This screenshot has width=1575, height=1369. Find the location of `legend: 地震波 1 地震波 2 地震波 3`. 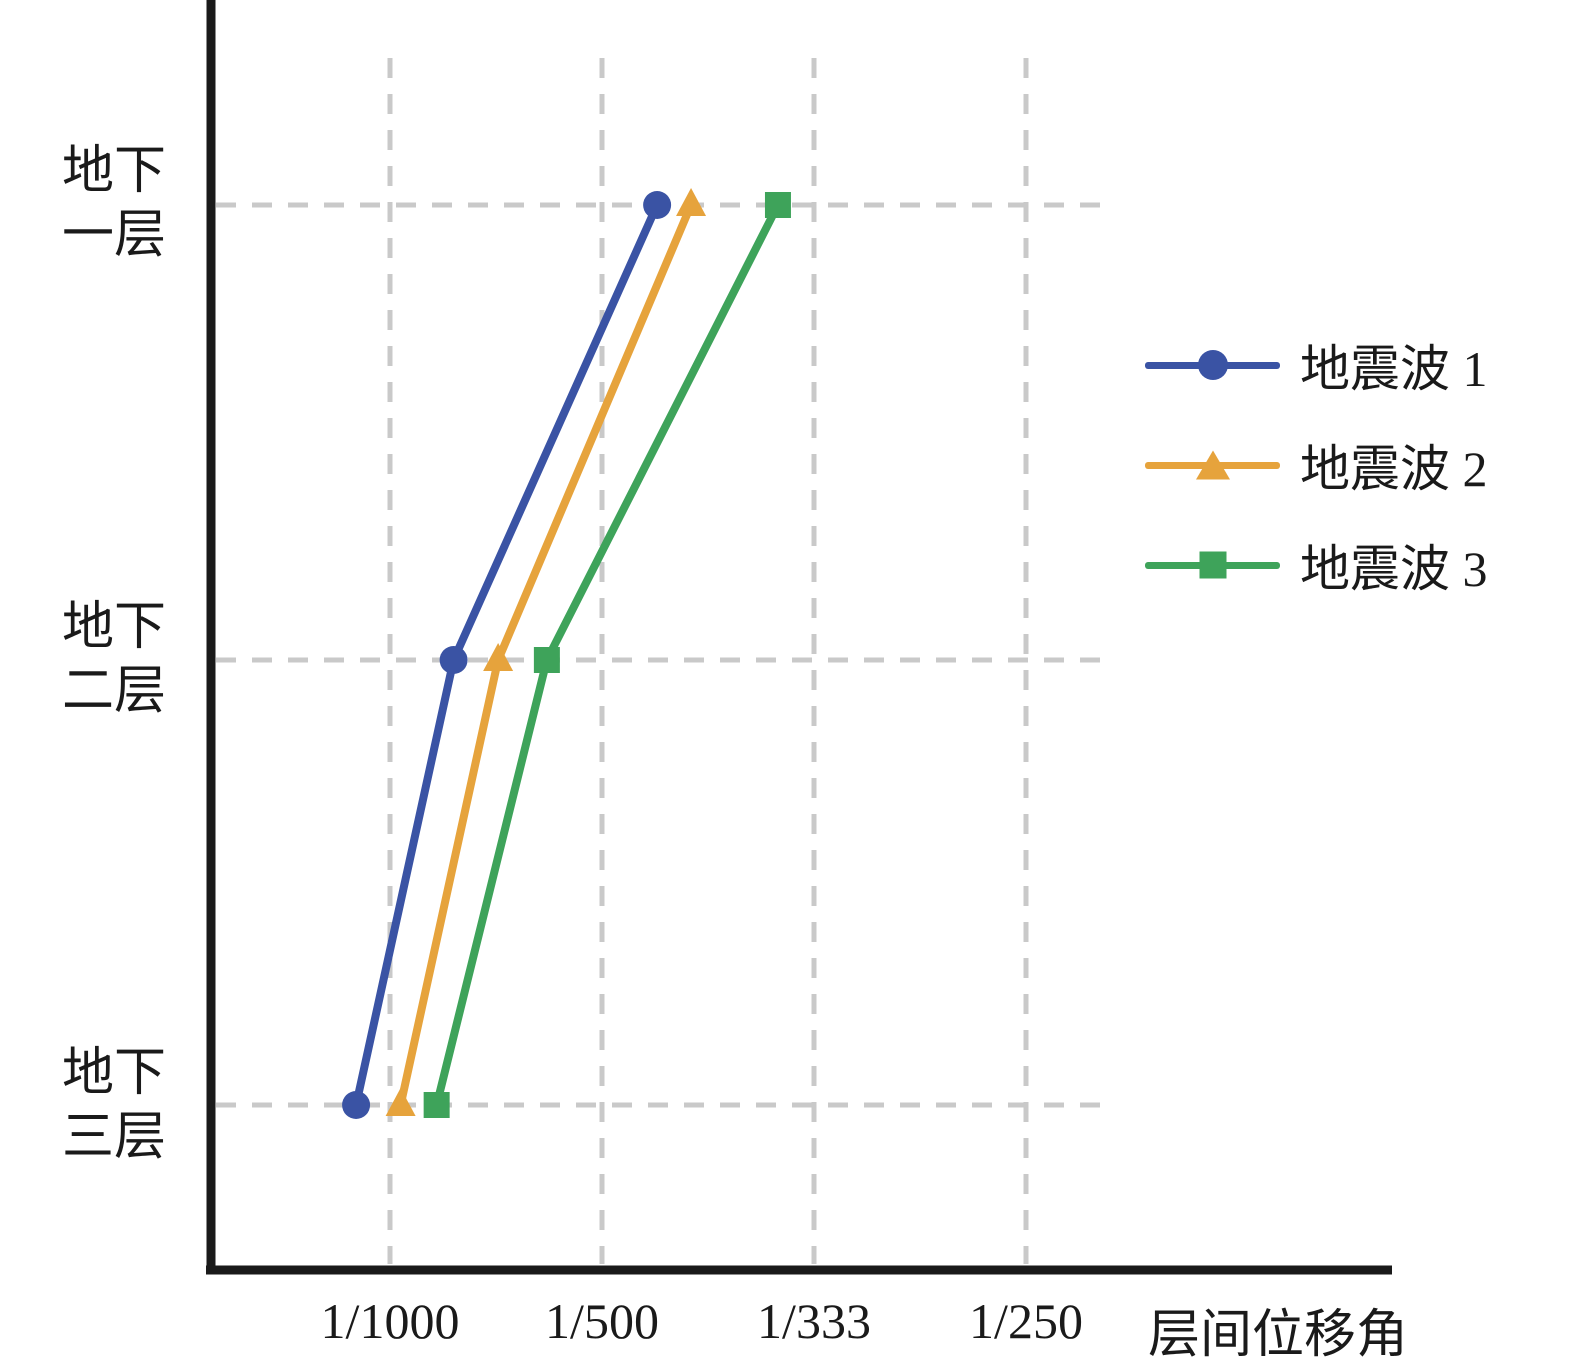

legend: 地震波 1 地震波 2 地震波 3 is located at coordinates (1316, 466).